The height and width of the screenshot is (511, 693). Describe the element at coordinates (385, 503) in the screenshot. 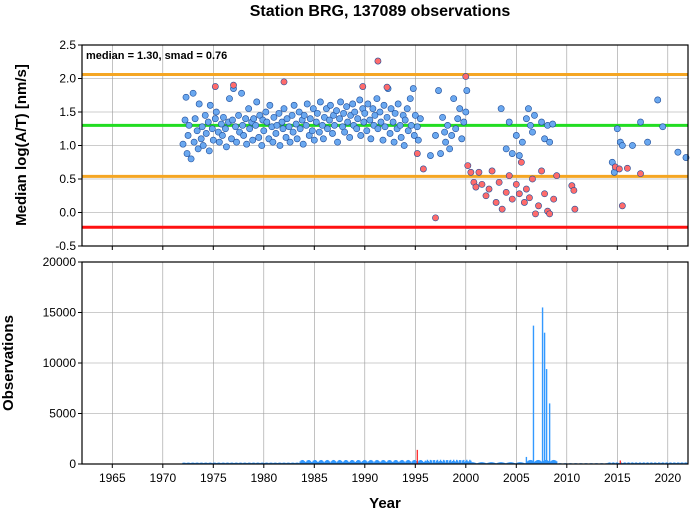

I see `x-axis-label: Year` at that location.